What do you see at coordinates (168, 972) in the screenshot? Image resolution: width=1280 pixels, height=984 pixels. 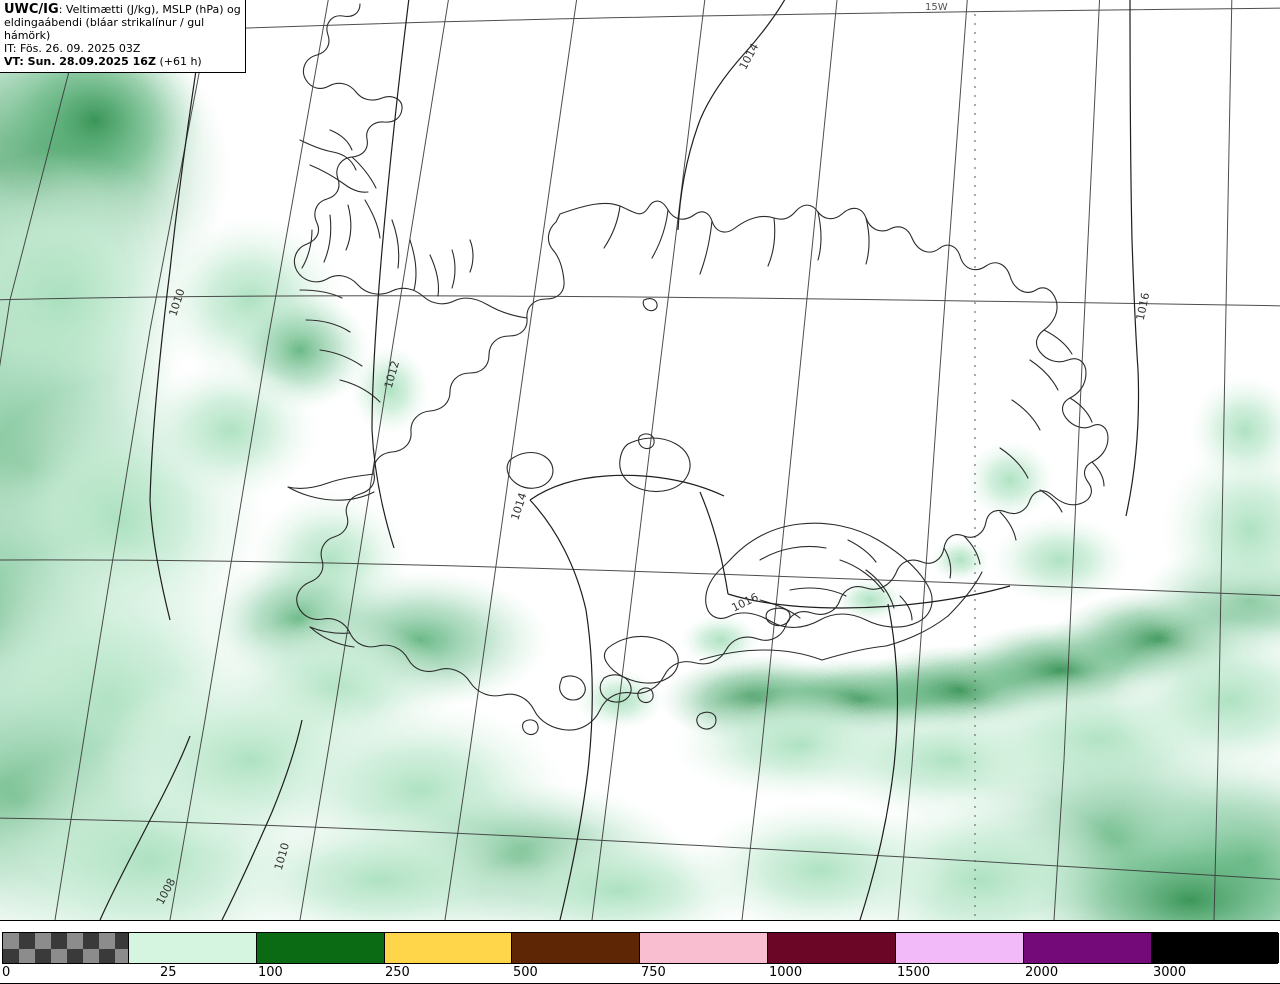 I see `colorbar-tick: 25` at bounding box center [168, 972].